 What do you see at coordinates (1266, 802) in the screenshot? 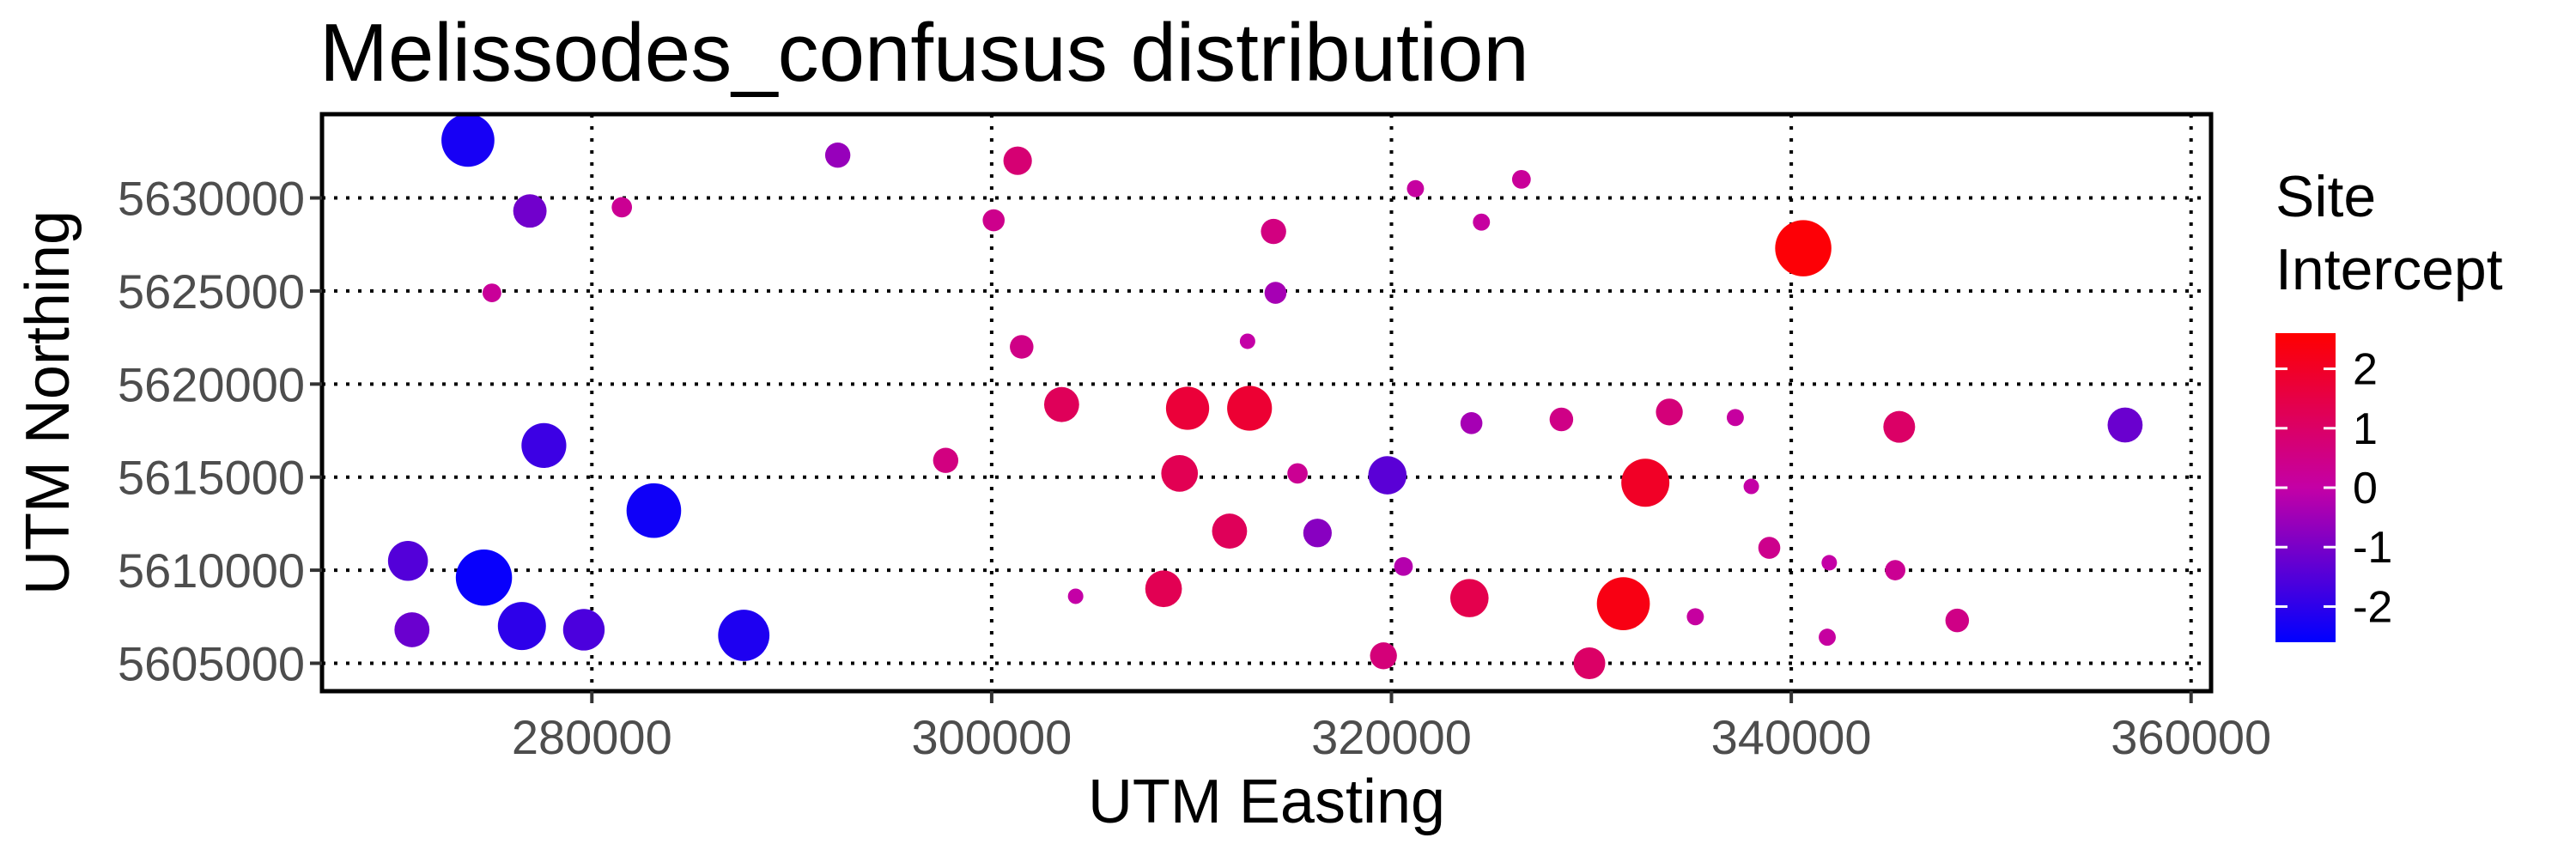
I see `x-axis-title: UTM Easting` at bounding box center [1266, 802].